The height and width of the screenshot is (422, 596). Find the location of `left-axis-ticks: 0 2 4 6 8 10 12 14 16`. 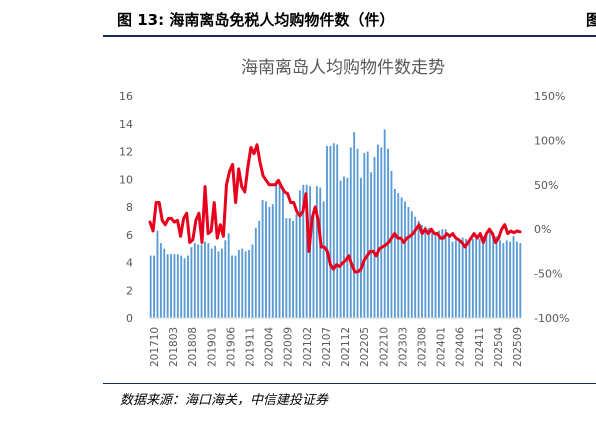

left-axis-ticks: 0 2 4 6 8 10 12 14 16 is located at coordinates (126, 207).